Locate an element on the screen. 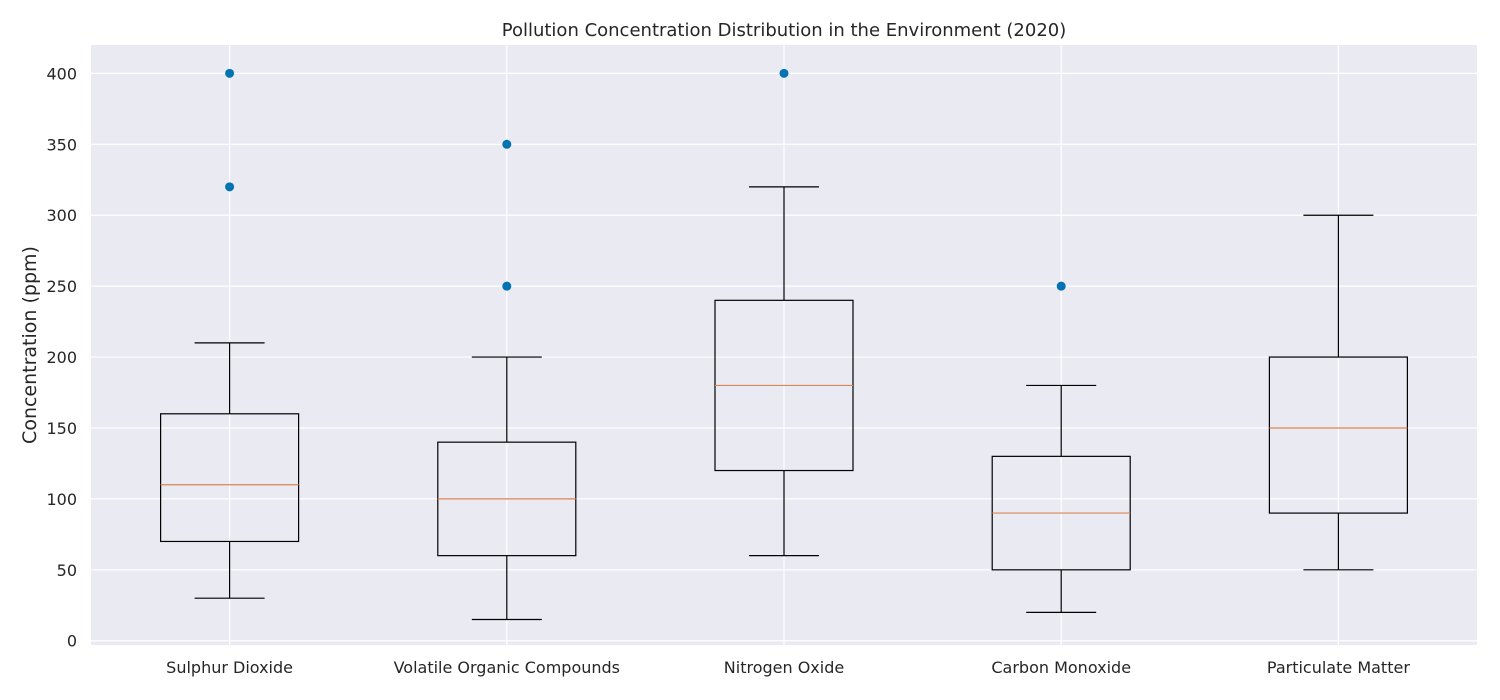 Image resolution: width=1500 pixels, height=700 pixels. x-tick-label: Nitrogen Oxide is located at coordinates (784, 667).